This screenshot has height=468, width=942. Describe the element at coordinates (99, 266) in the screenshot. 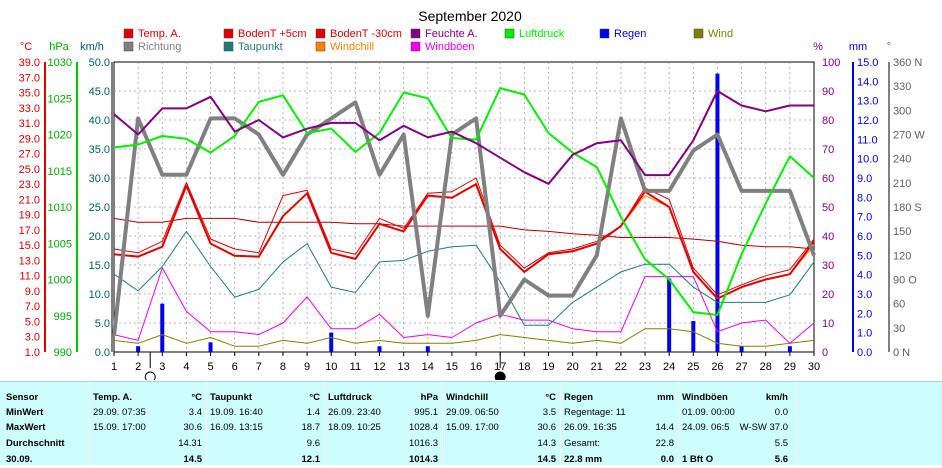

I see `tick-label-wind: 15.0` at that location.